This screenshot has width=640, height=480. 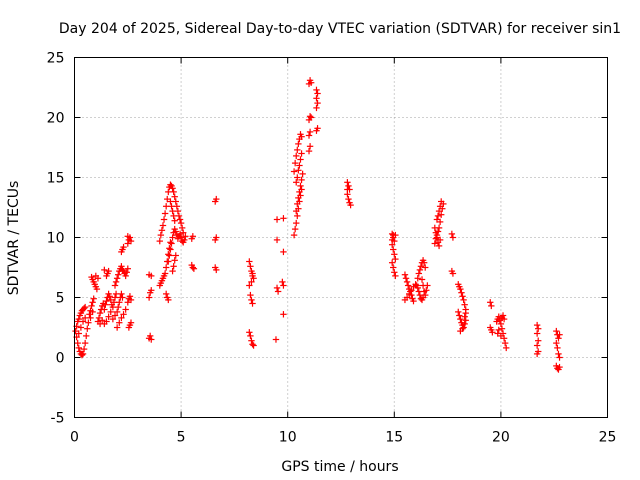 What do you see at coordinates (56, 179) in the screenshot?
I see `y-tick-label: 15` at bounding box center [56, 179].